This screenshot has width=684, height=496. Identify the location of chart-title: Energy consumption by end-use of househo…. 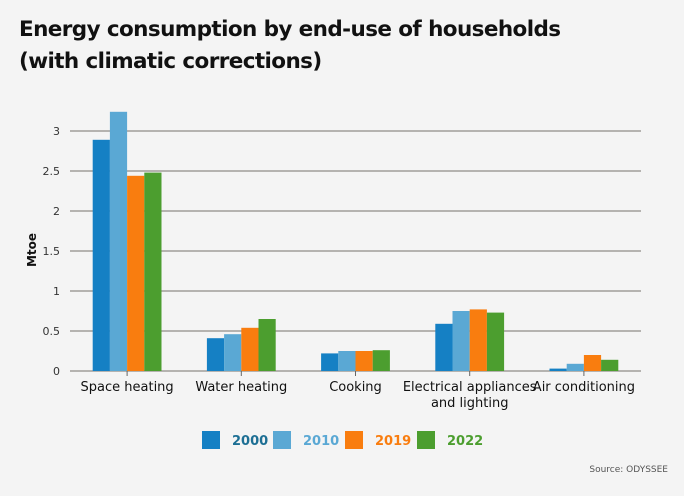
(290, 46).